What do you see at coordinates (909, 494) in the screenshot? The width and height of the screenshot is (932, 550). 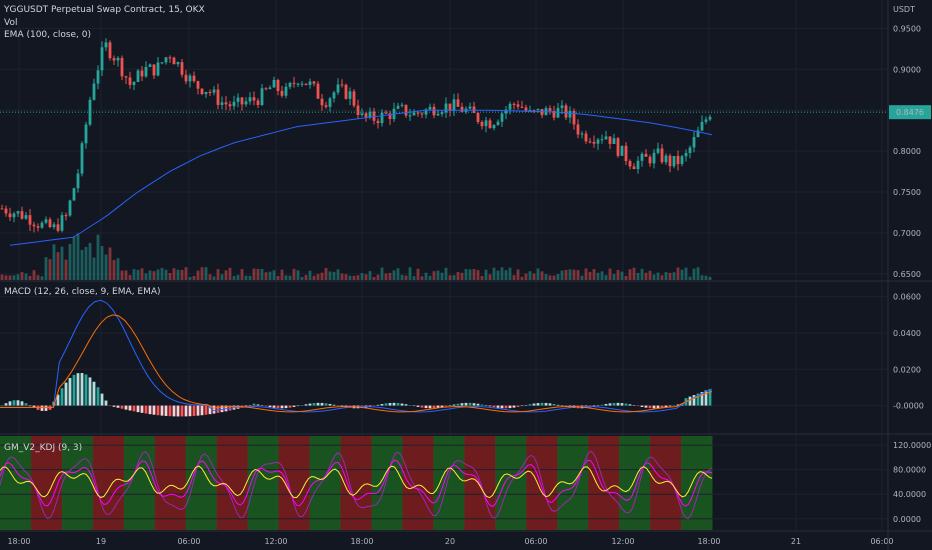 I see `kdj-tick-label: 40.0000` at bounding box center [909, 494].